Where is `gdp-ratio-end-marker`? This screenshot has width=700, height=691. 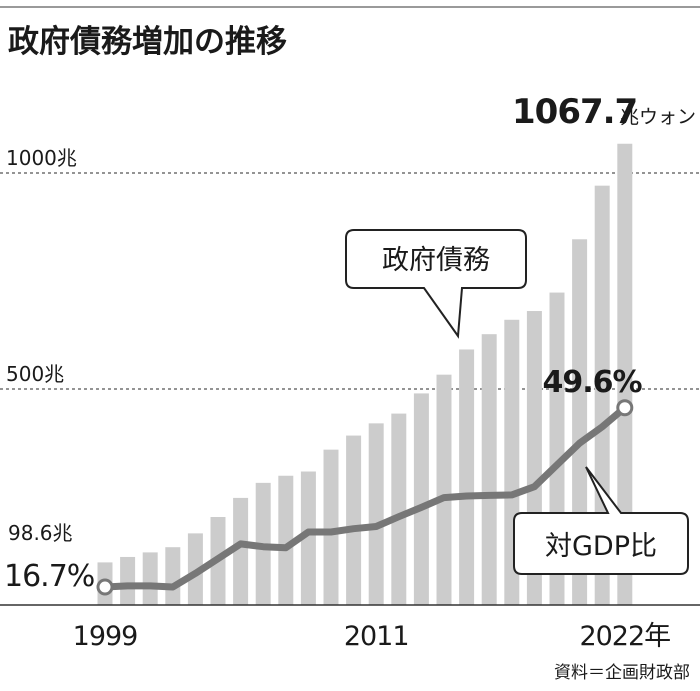 gdp-ratio-end-marker is located at coordinates (625, 408).